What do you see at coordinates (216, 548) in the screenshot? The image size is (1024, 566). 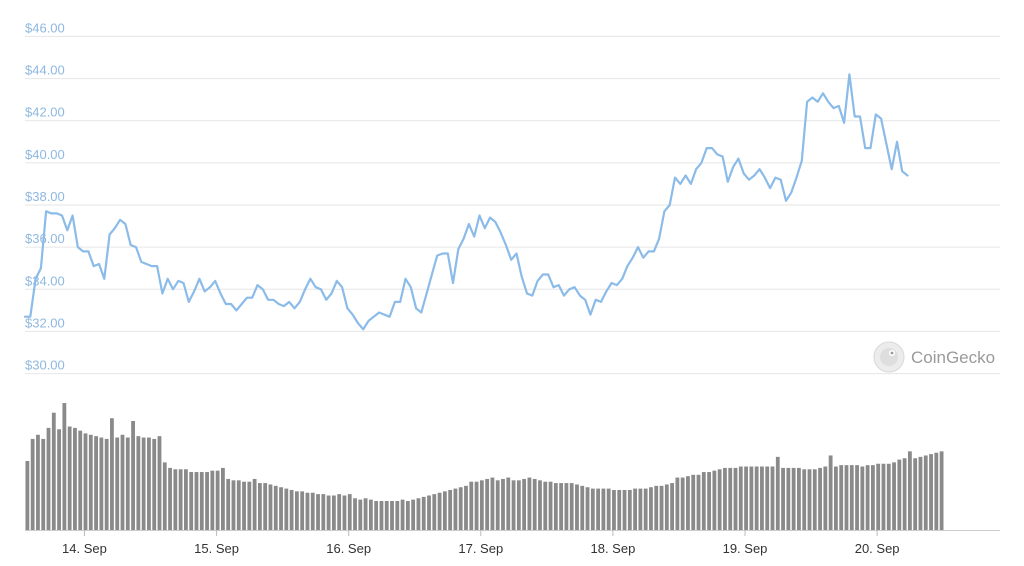 I see `x-tick-label: 15. Sep` at bounding box center [216, 548].